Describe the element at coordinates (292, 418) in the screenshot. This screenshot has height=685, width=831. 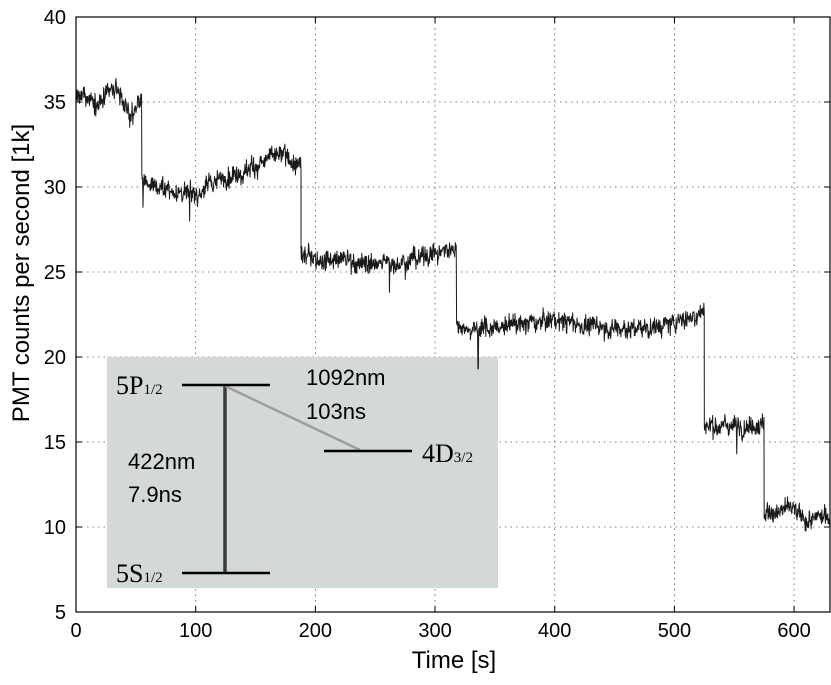
I see `transition-1092nm-line` at that location.